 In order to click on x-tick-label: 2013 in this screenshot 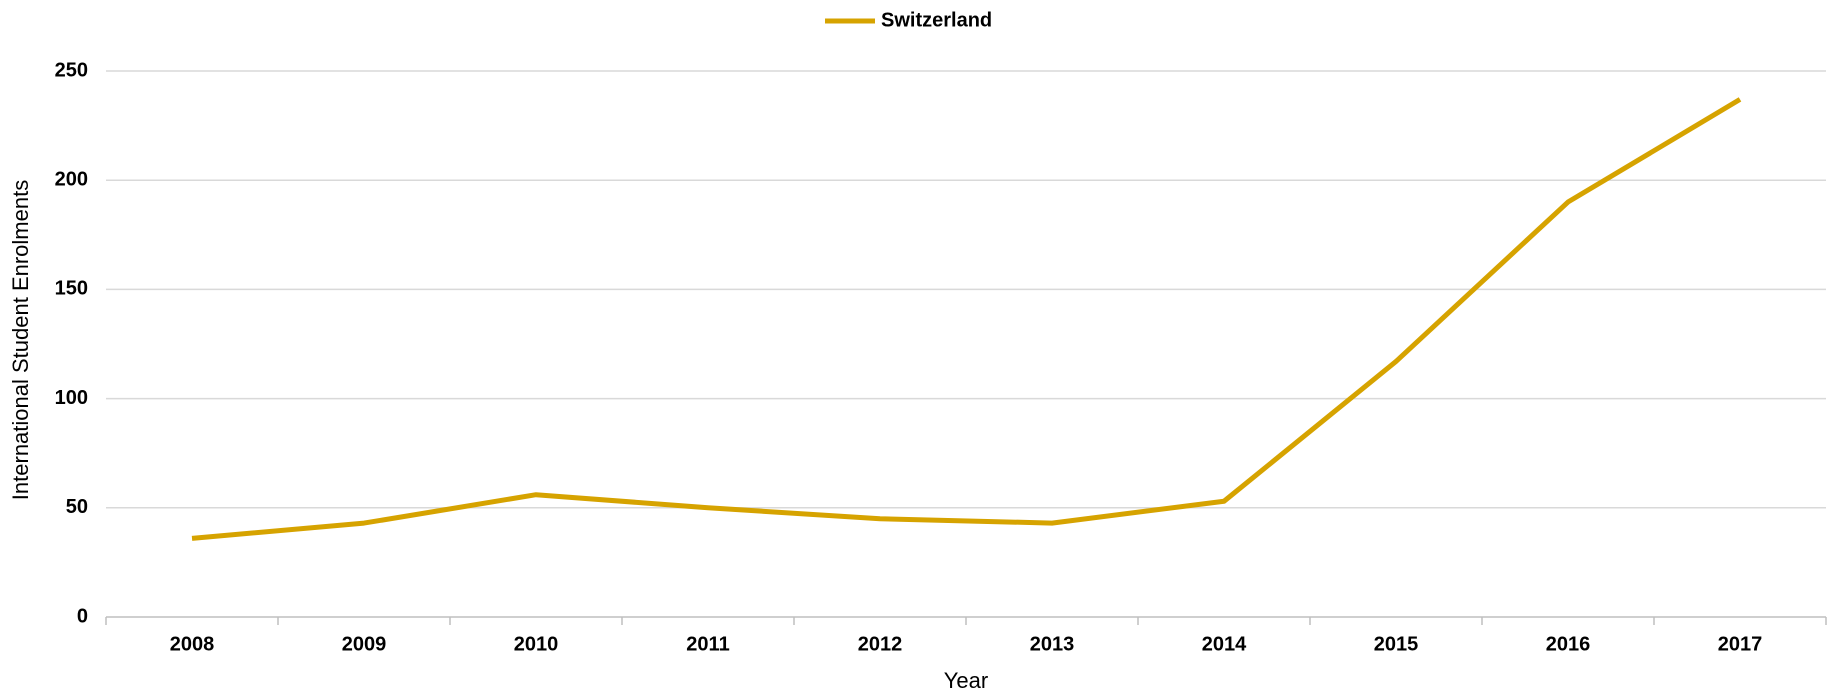, I will do `click(1052, 644)`.